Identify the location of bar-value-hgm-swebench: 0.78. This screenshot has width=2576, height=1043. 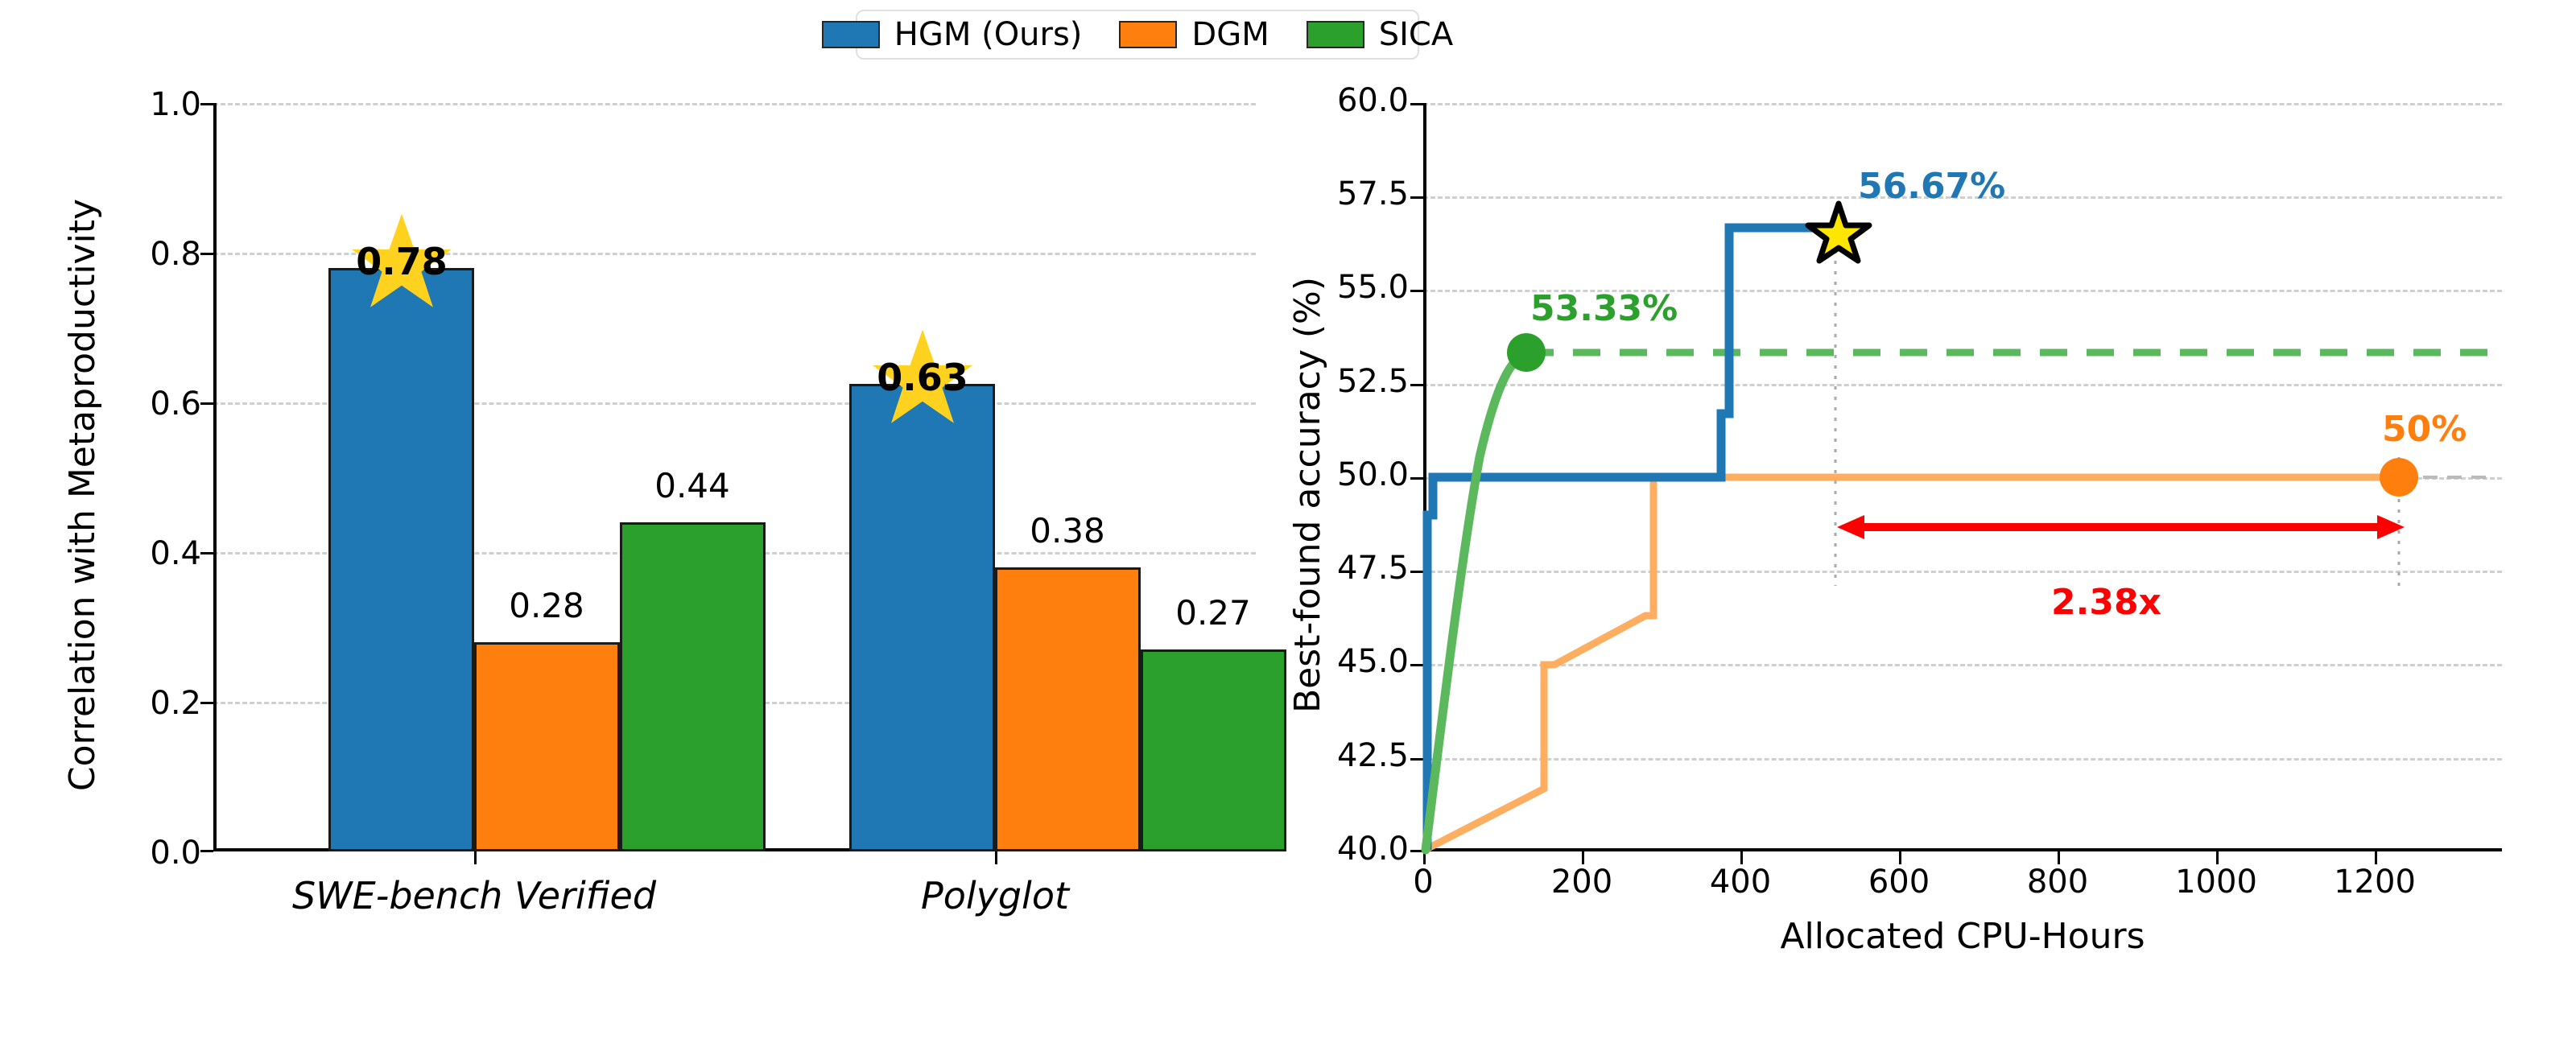
(402, 261).